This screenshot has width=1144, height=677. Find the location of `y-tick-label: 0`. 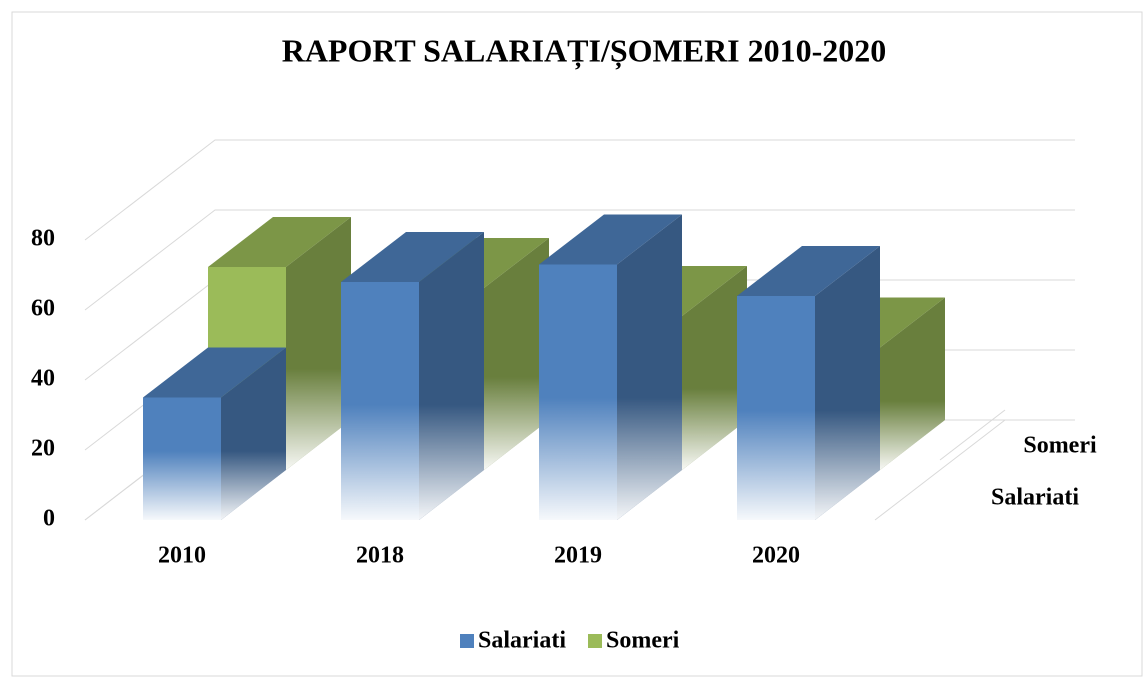

y-tick-label: 0 is located at coordinates (49, 519).